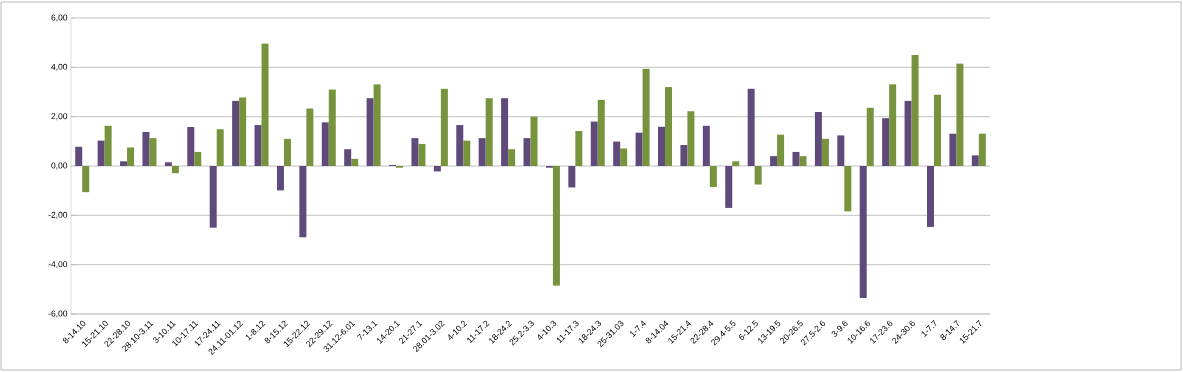  What do you see at coordinates (59, 117) in the screenshot?
I see `y-tick-label: 2,00` at bounding box center [59, 117].